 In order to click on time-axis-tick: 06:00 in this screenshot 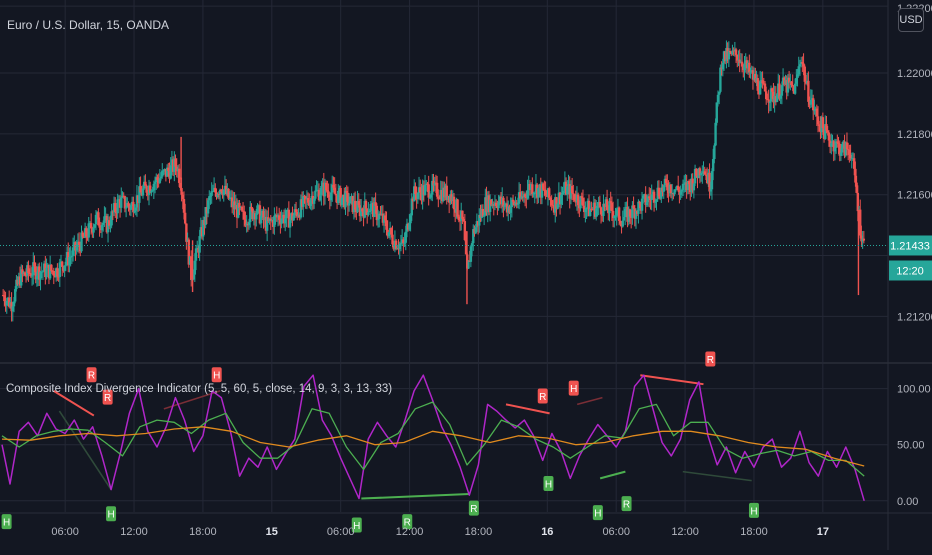, I will do `click(616, 532)`.